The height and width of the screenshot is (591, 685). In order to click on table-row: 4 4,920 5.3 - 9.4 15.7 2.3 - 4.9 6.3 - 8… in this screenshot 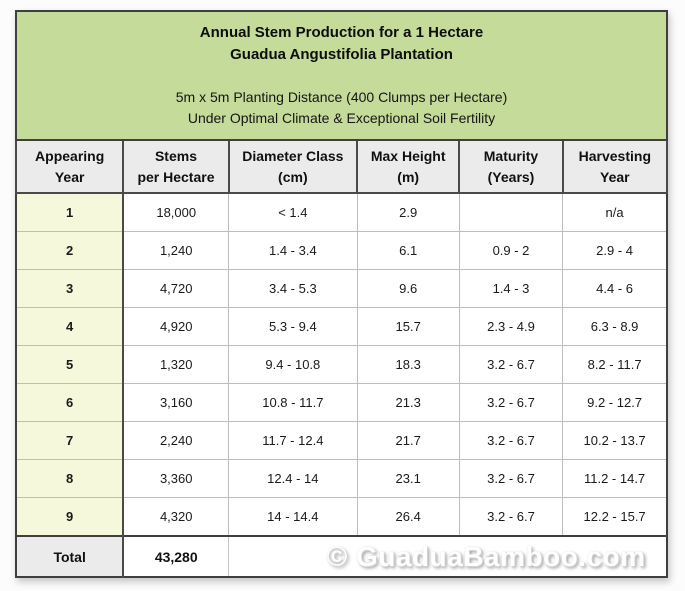, I will do `click(341, 326)`.